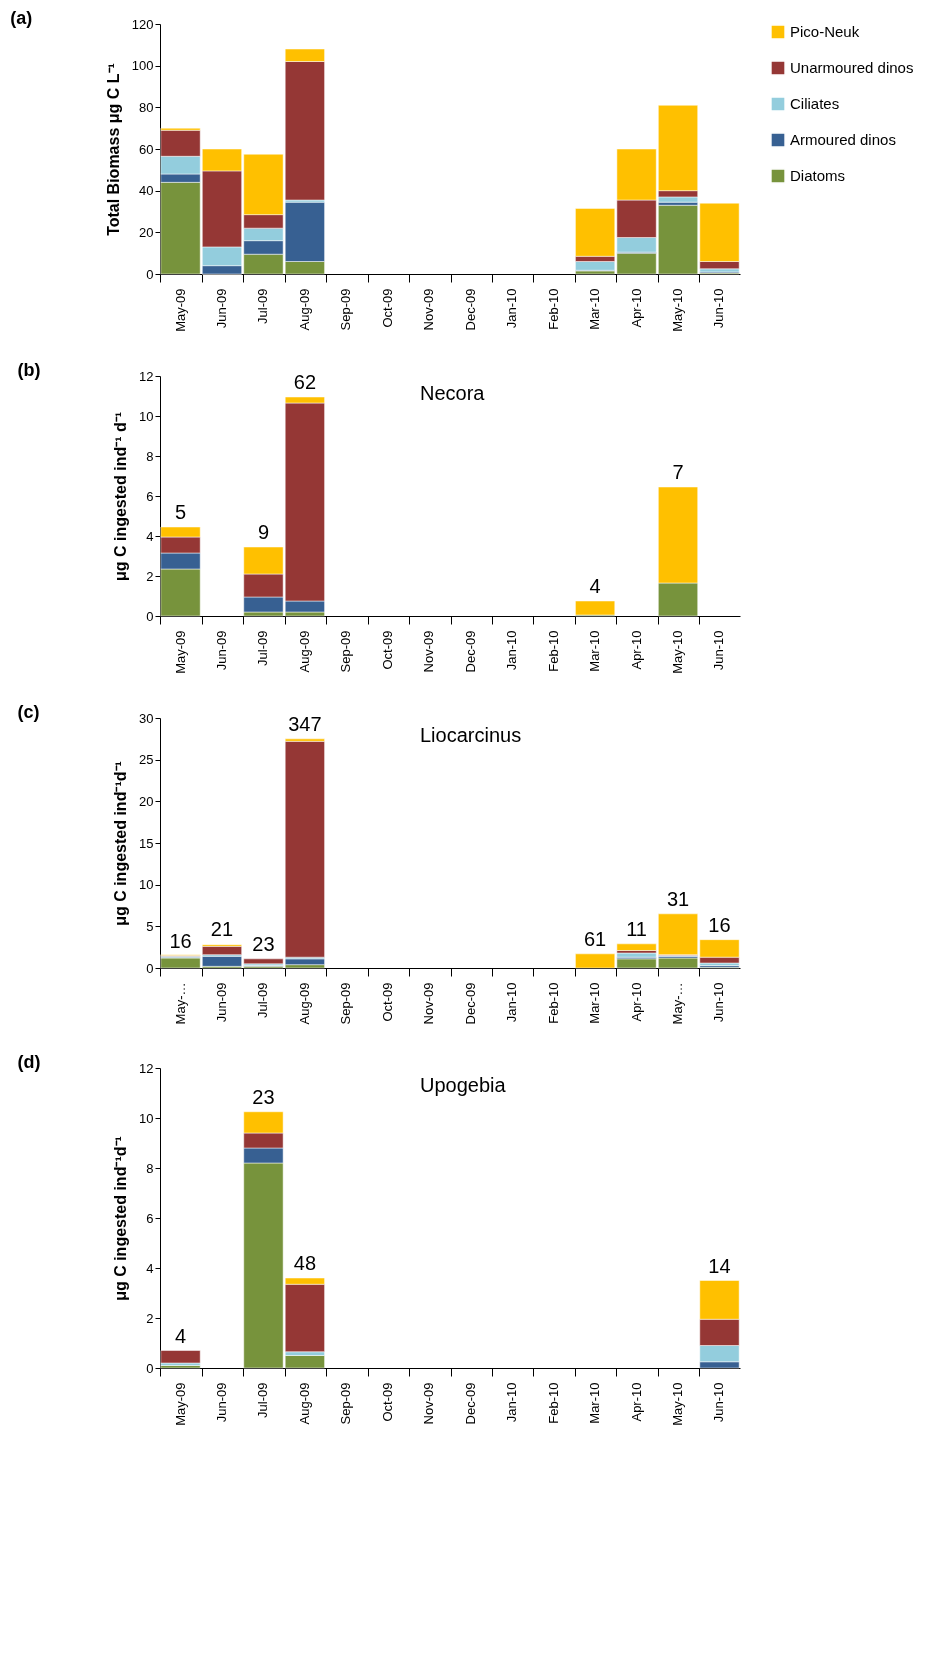  I want to click on y-axis-title: Total Biomass μg C L⁻¹, so click(113, 149).